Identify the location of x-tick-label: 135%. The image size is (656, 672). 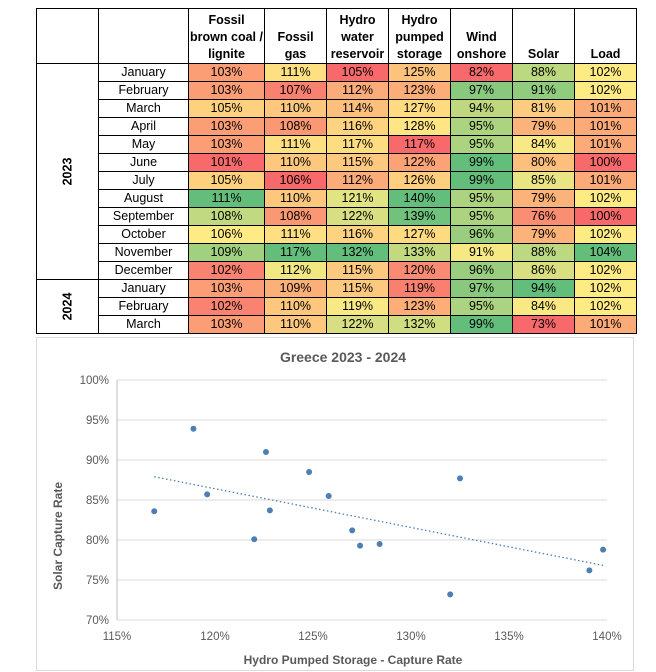
(508, 637).